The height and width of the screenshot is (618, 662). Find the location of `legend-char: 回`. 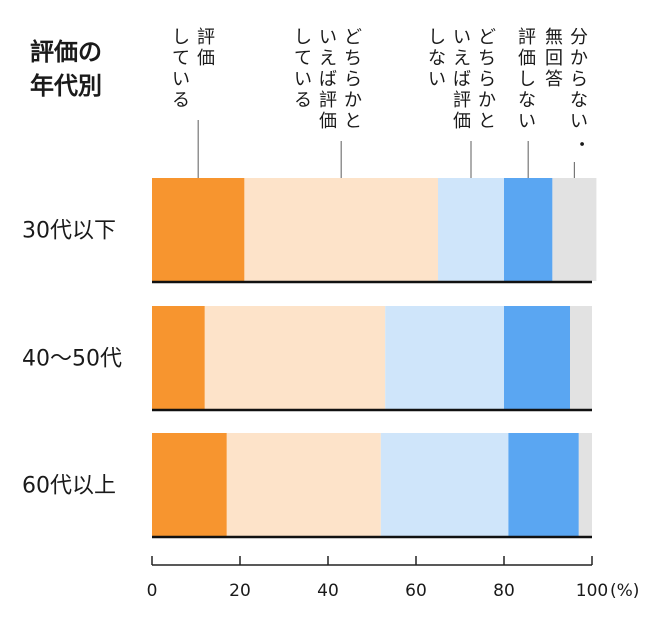

legend-char: 回 is located at coordinates (554, 58).